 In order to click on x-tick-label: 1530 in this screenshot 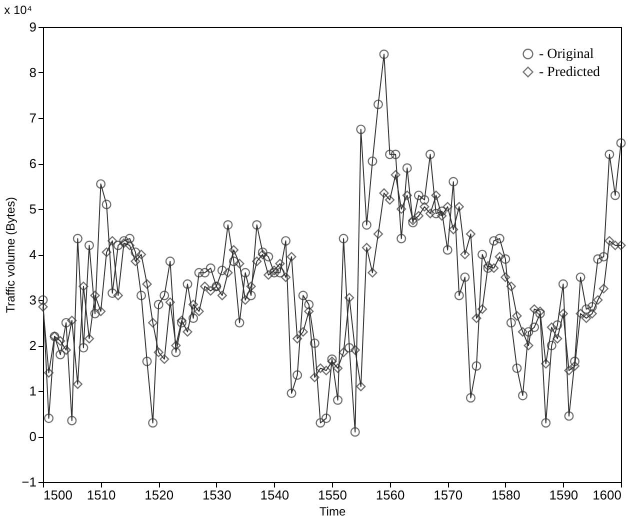, I will do `click(217, 495)`.